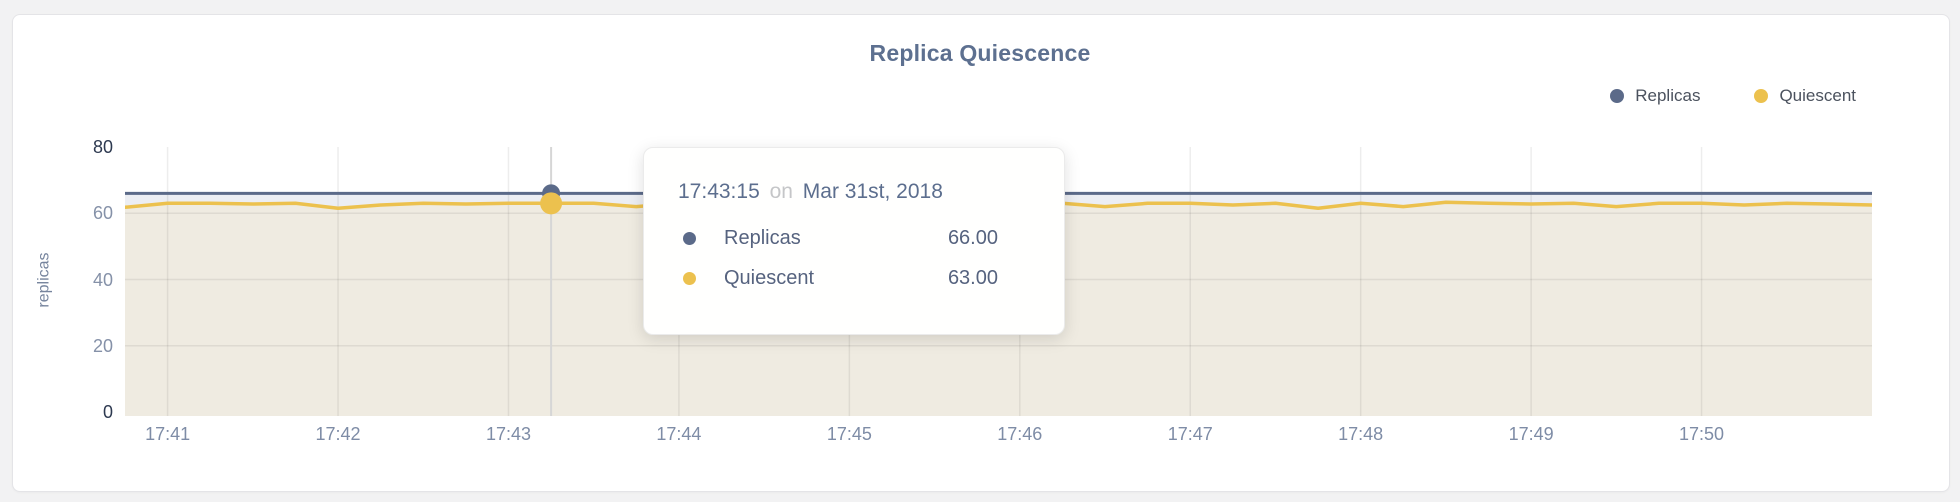 The image size is (1960, 502). I want to click on x-tick-label: 17:42, so click(338, 434).